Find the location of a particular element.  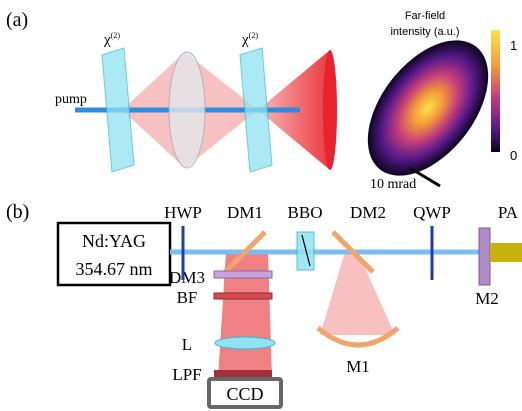

bf is located at coordinates (243, 296).